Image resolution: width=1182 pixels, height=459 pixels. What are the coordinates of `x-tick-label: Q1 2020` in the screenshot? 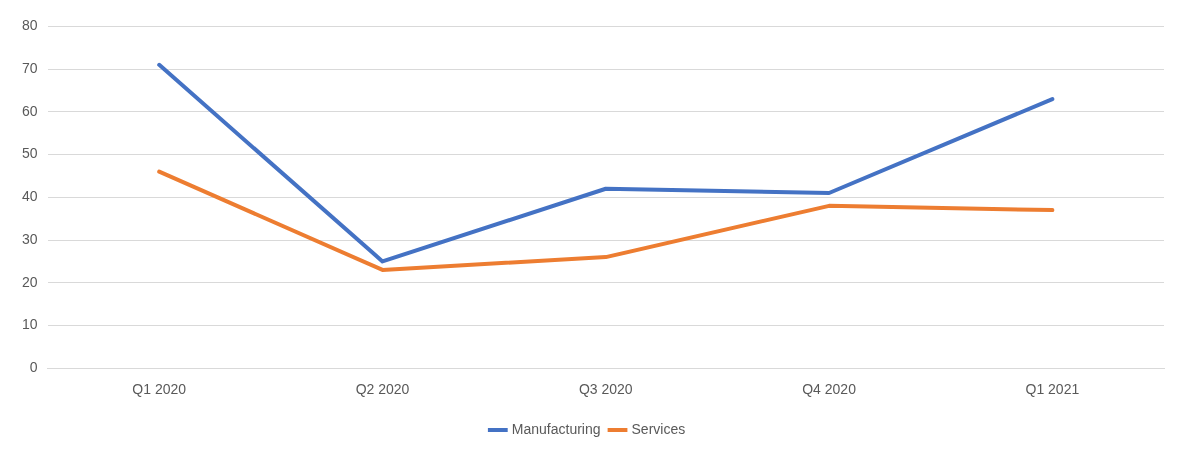 It's located at (159, 389).